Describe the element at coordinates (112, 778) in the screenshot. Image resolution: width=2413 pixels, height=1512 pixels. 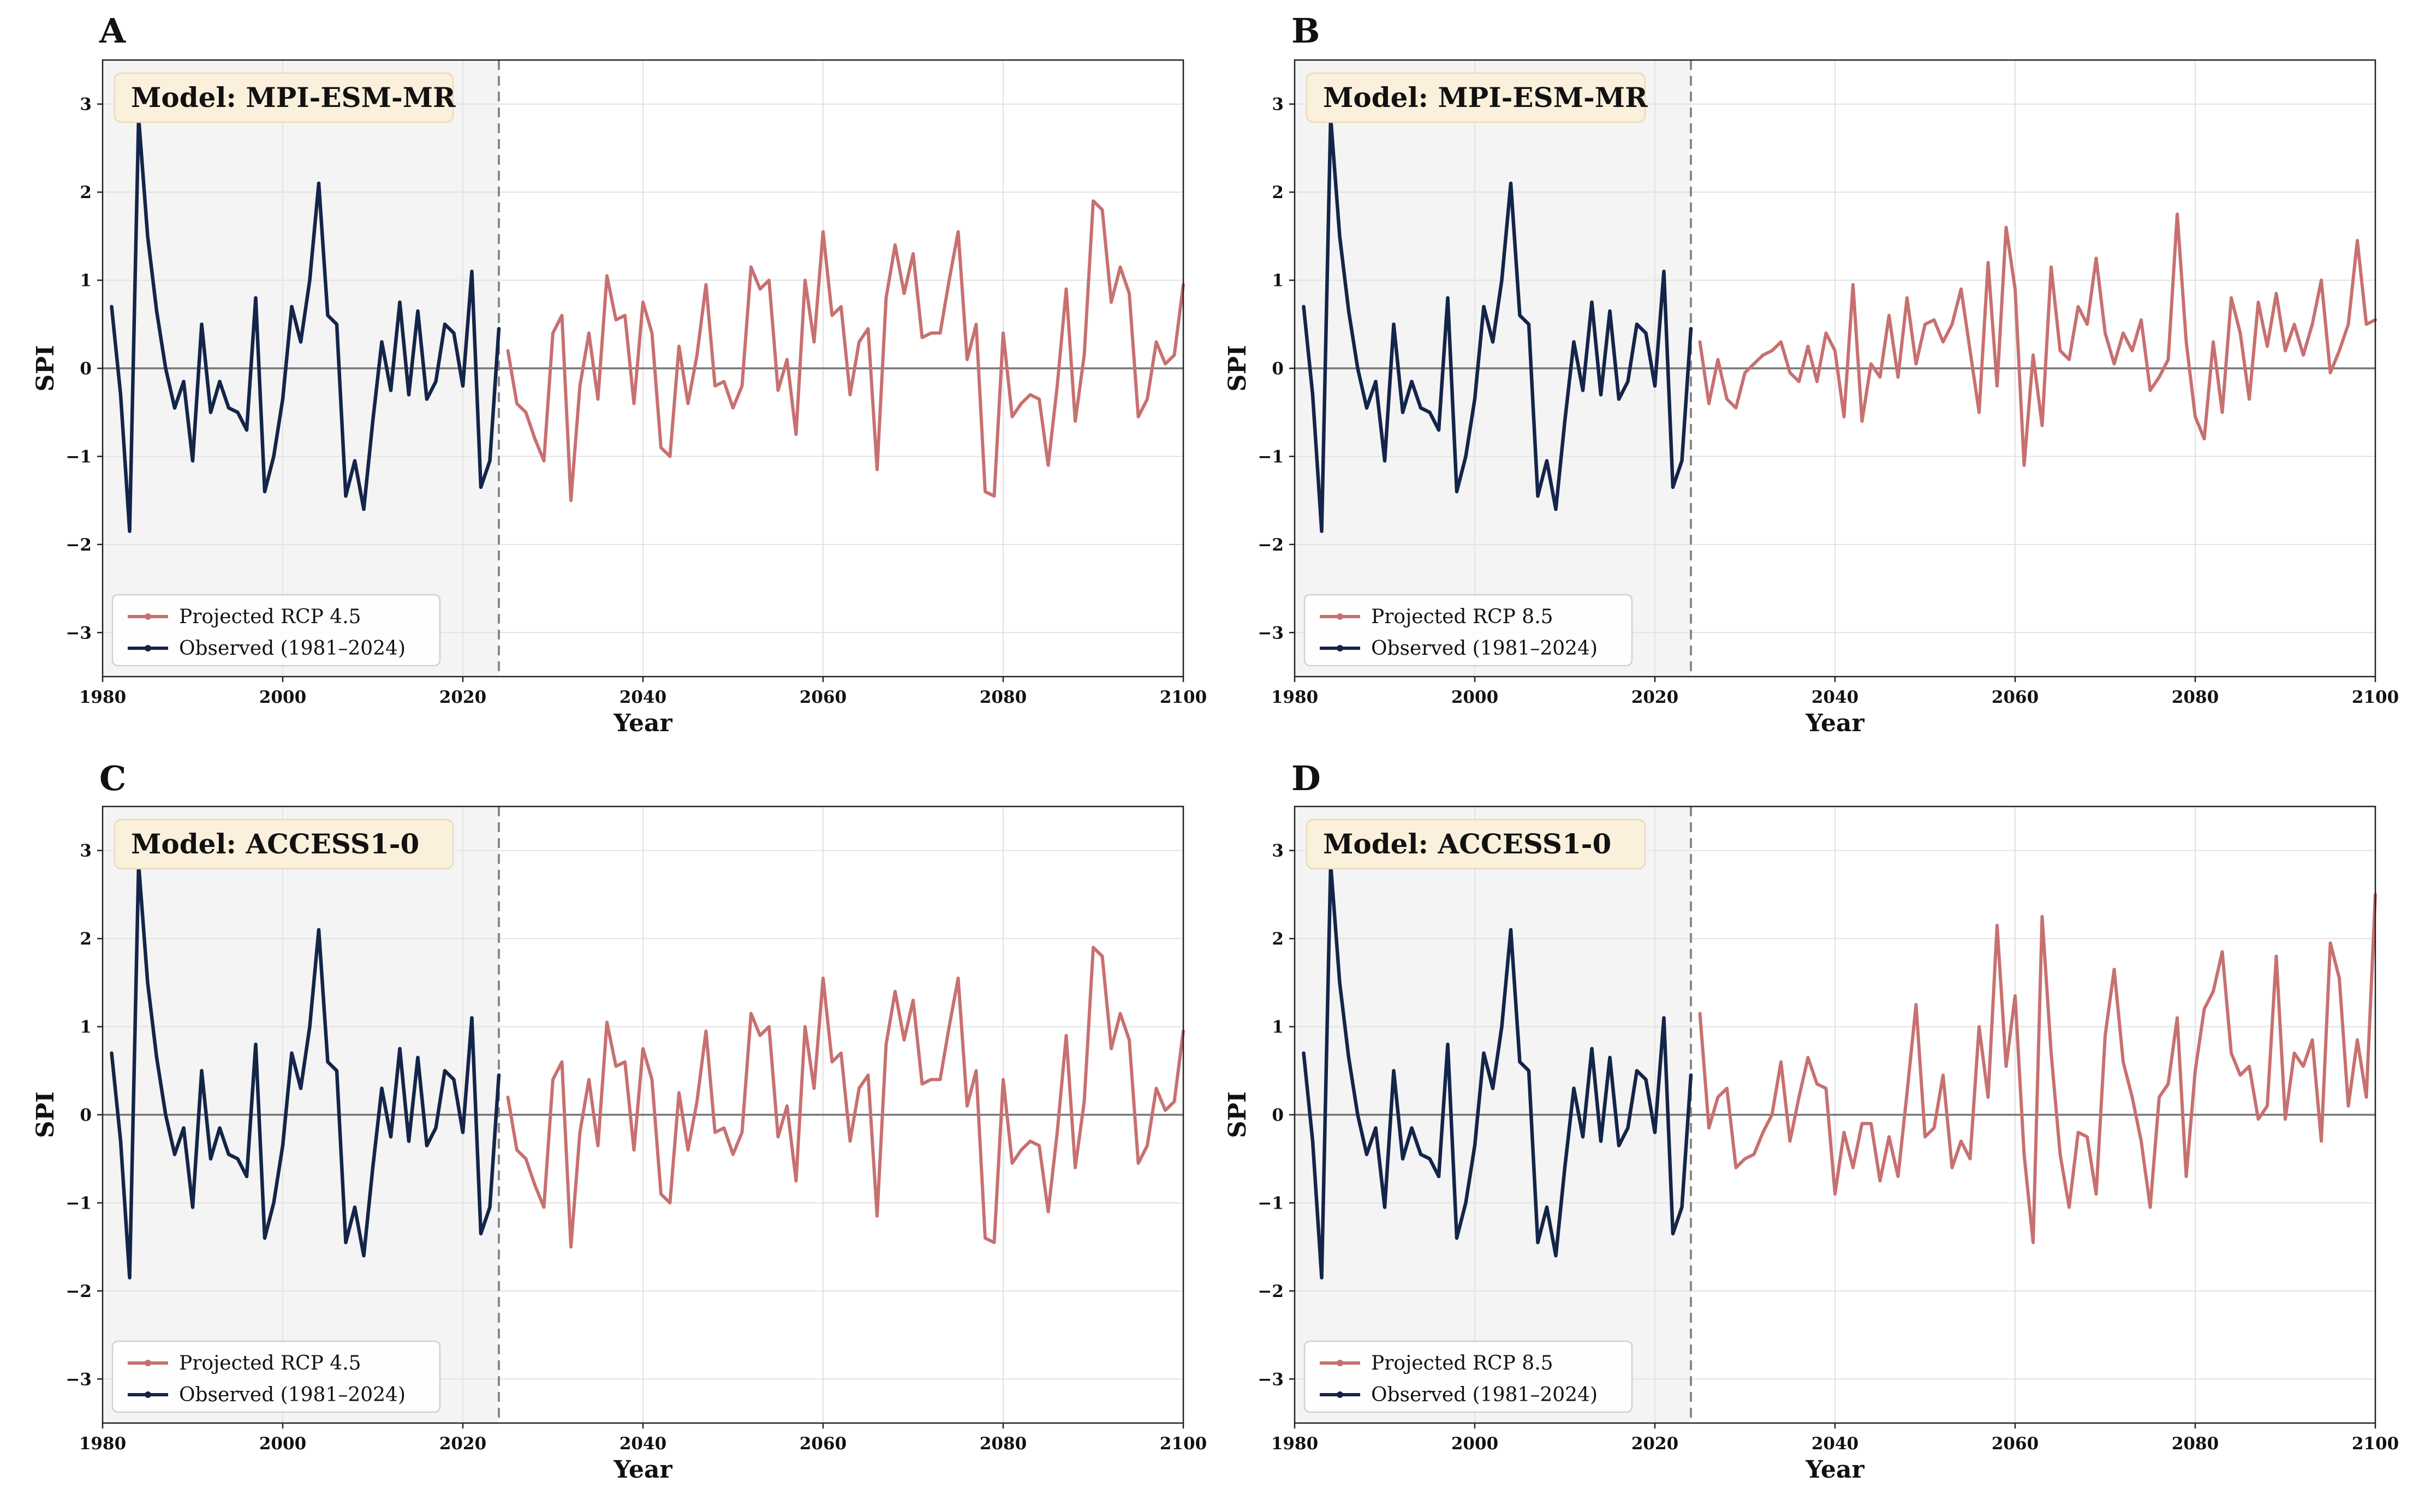
I see `panel-letter: C` at that location.